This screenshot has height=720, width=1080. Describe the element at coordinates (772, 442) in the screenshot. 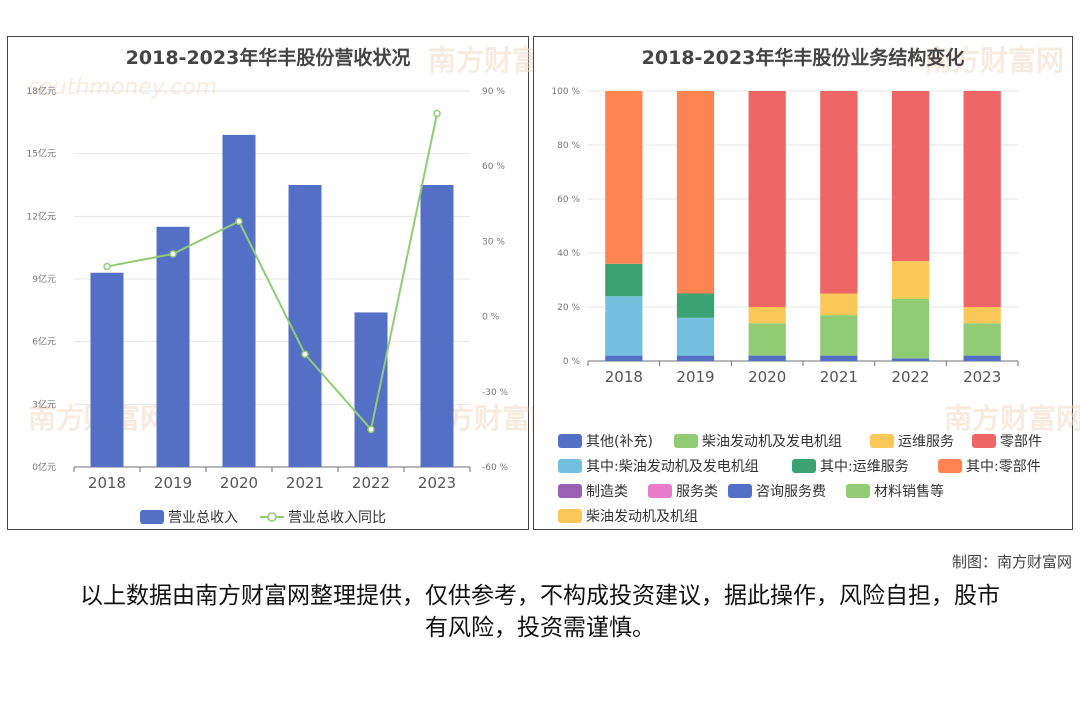

I see `legend-label: 柴油发动机及发电机组` at that location.